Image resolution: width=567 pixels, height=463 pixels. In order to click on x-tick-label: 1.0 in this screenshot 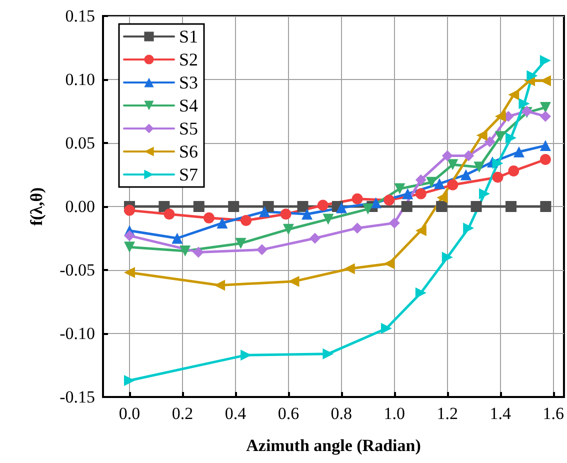, I will do `click(395, 413)`.